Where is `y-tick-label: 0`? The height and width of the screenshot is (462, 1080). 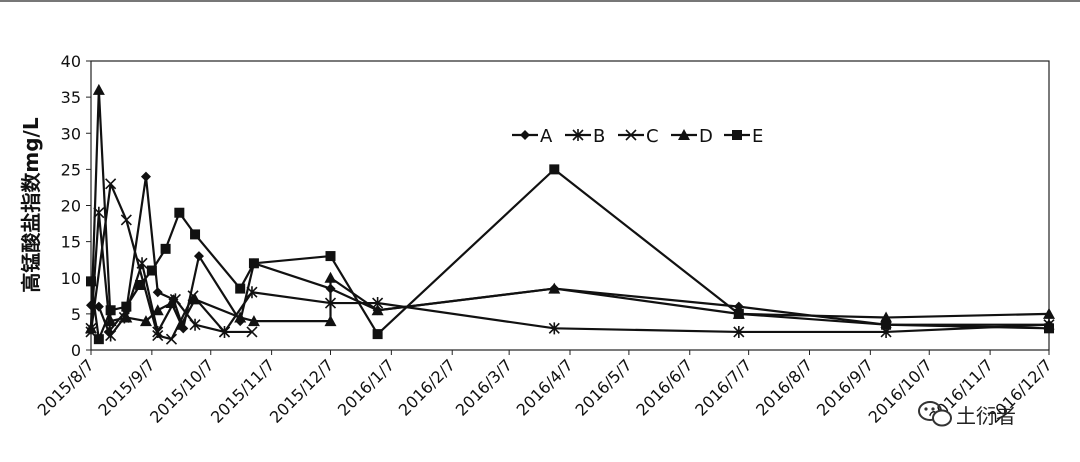
y-tick-label: 0 is located at coordinates (76, 350).